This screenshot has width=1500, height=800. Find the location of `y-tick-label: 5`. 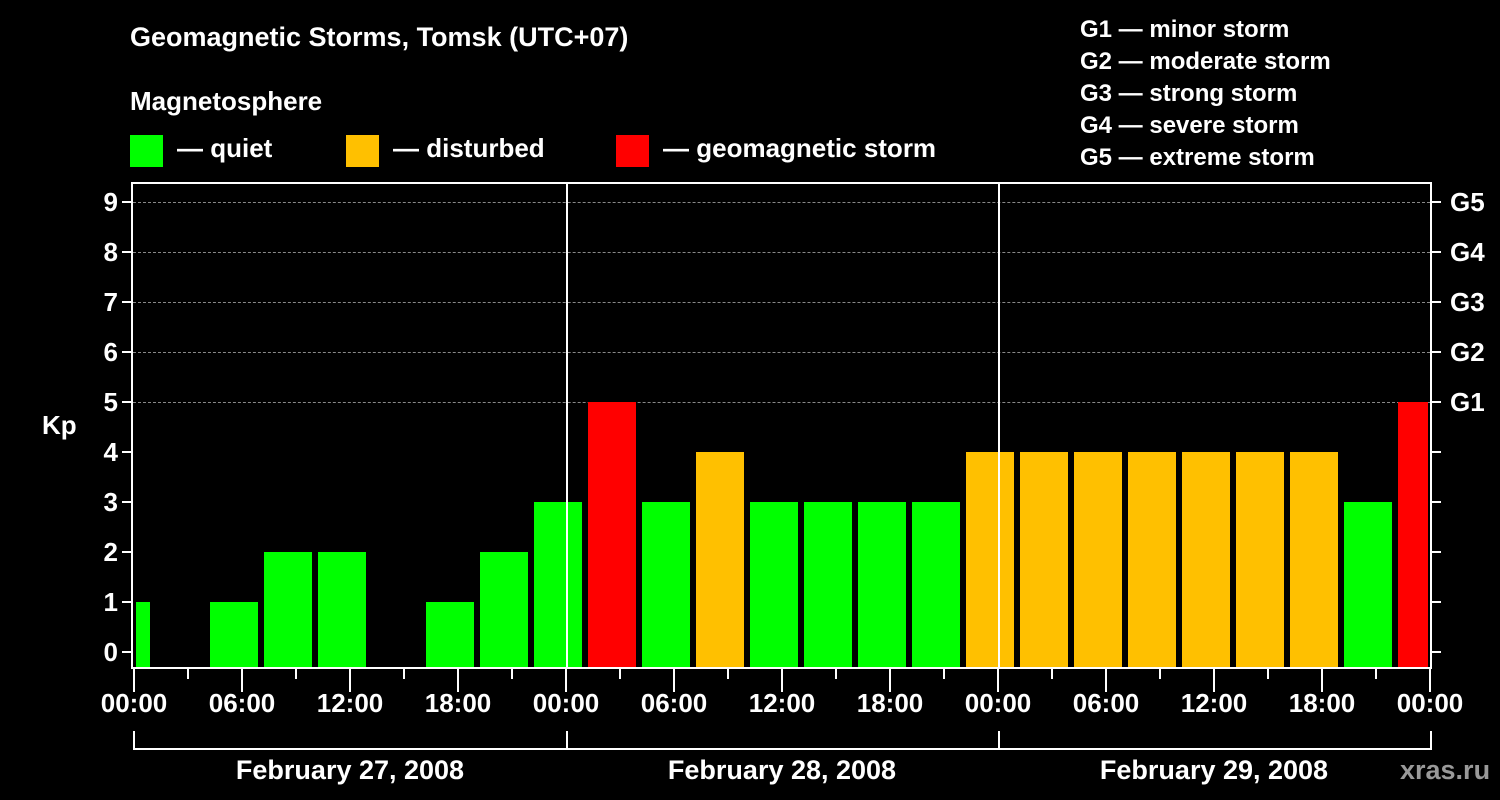

y-tick-label: 5 is located at coordinates (110, 402).